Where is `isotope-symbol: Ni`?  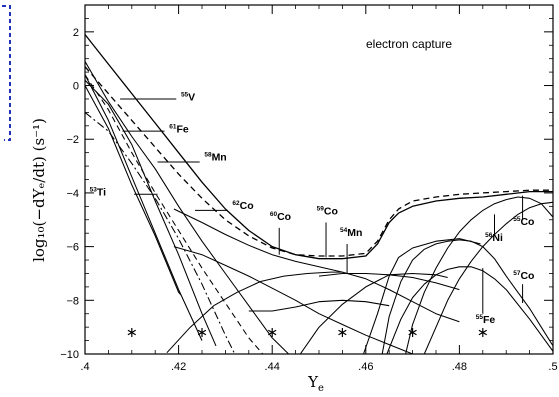
isotope-symbol: Ni is located at coordinates (497, 238).